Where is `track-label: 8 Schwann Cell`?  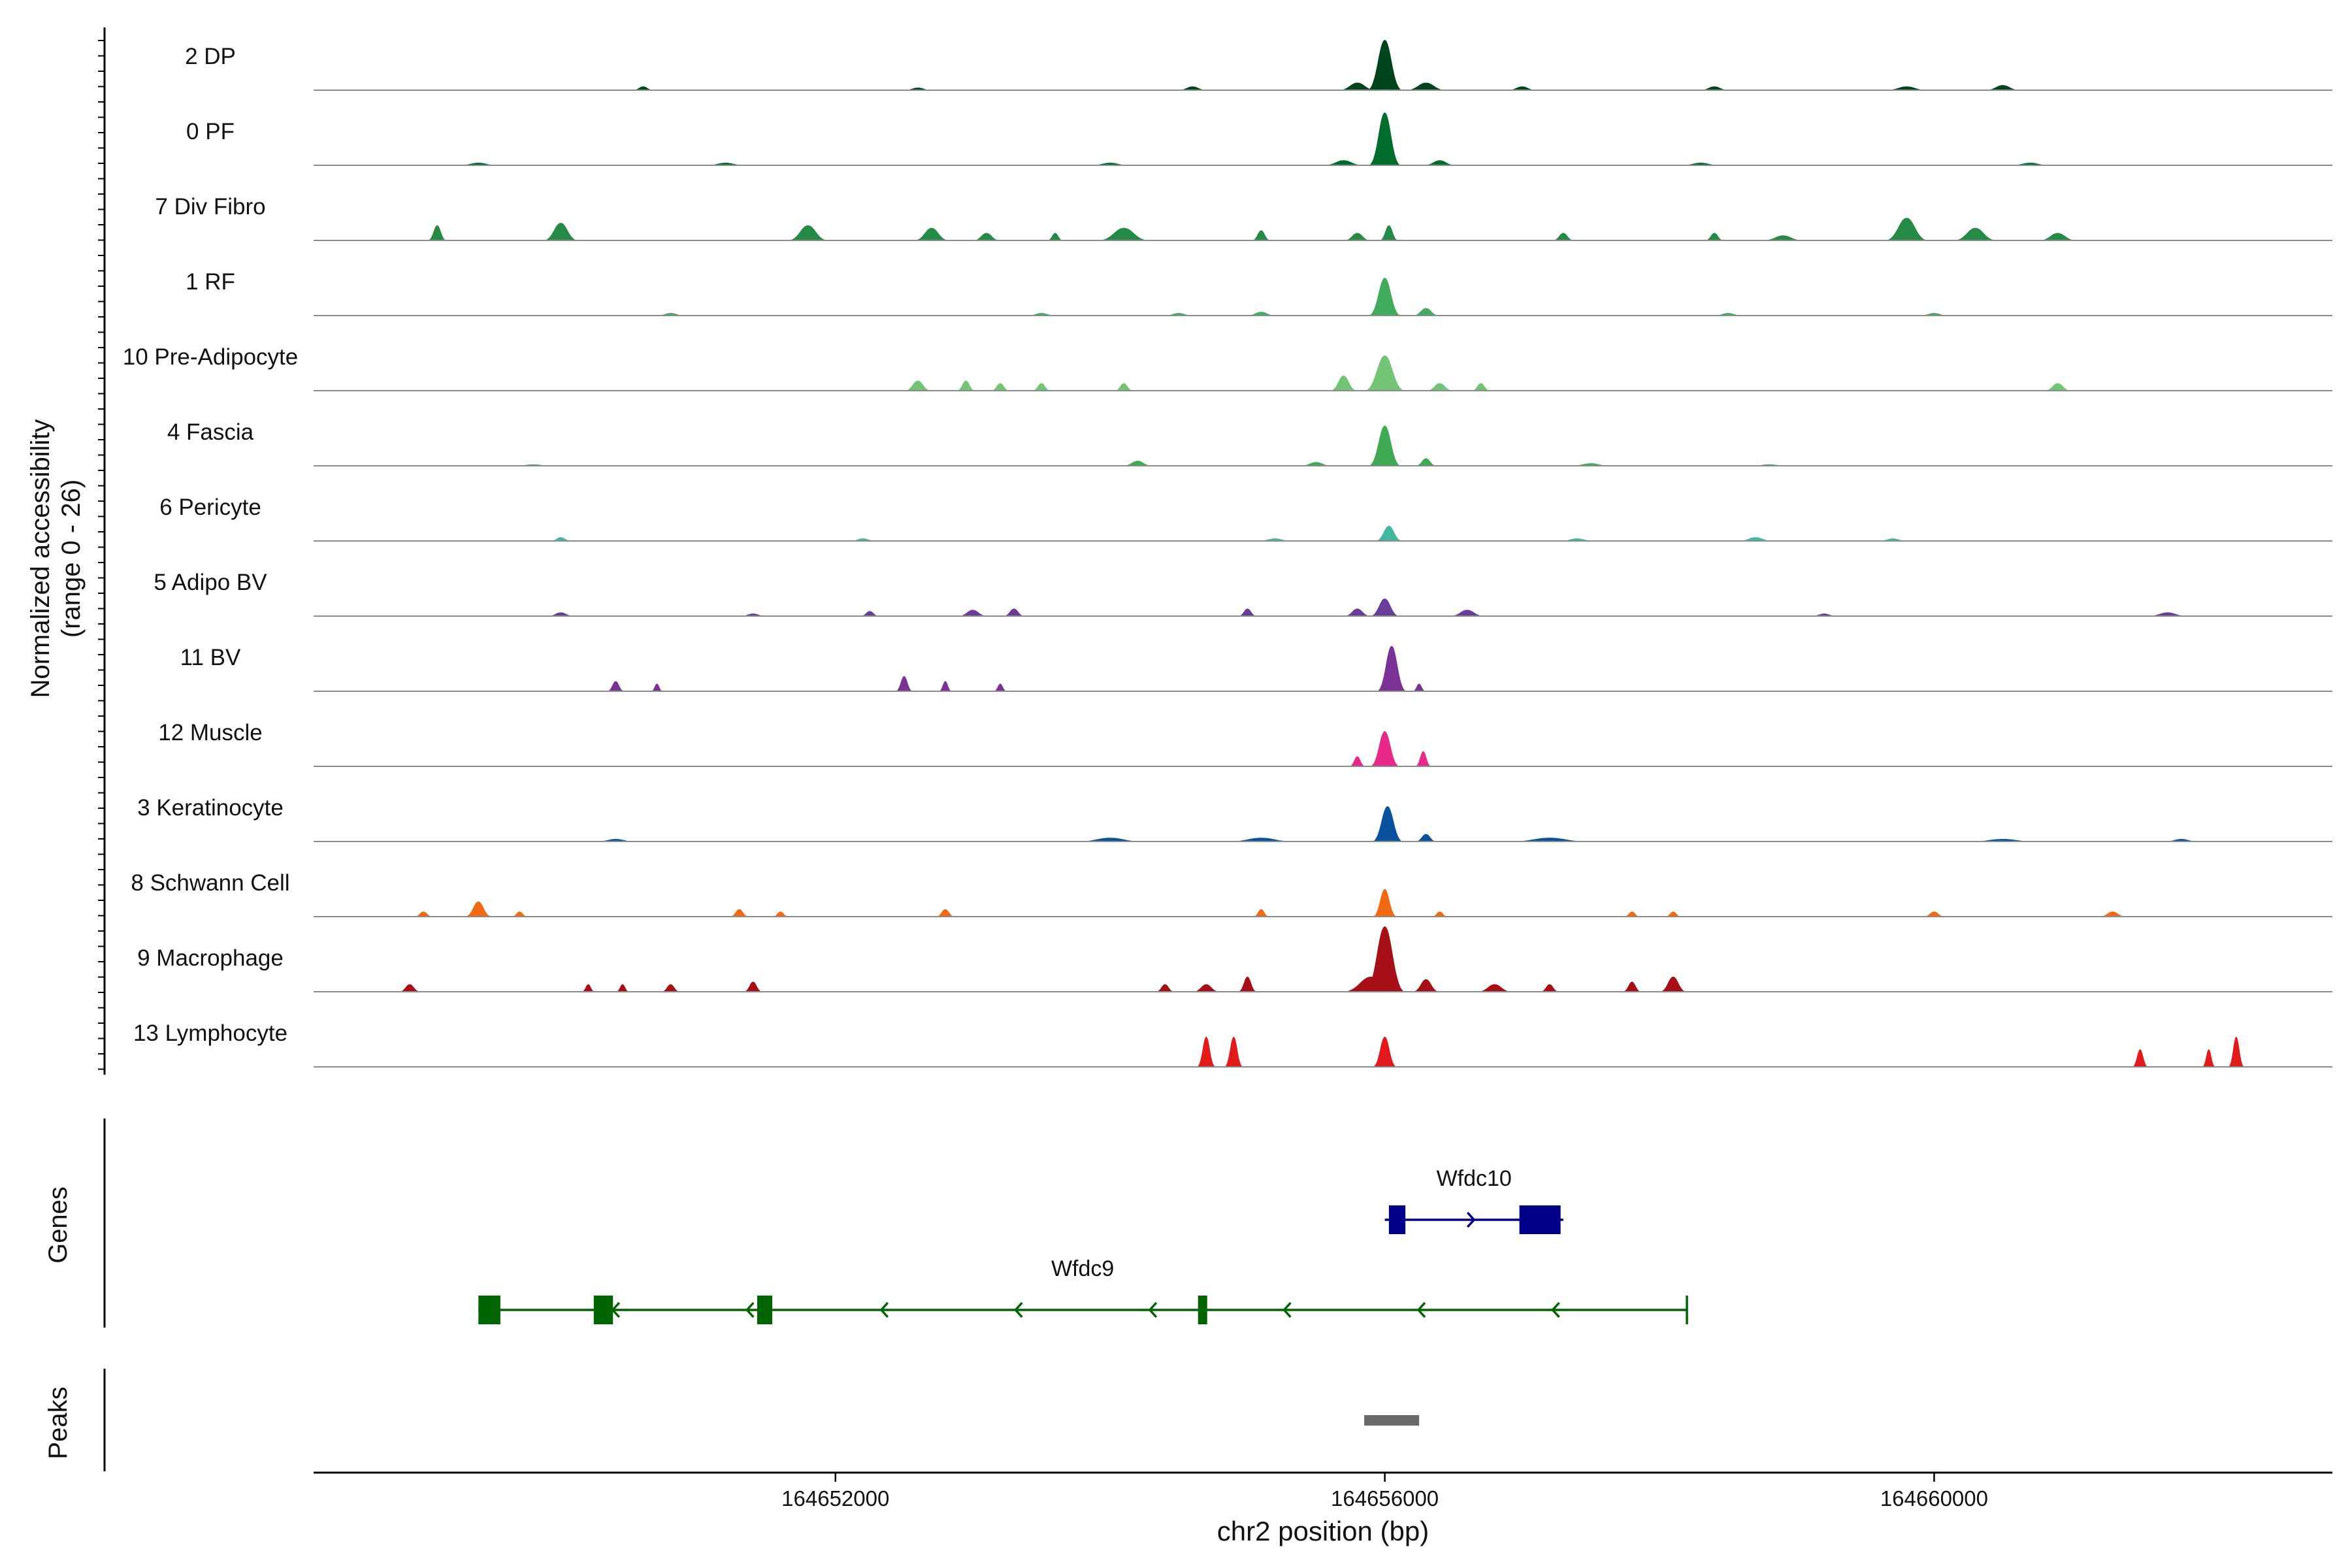 track-label: 8 Schwann Cell is located at coordinates (210, 883).